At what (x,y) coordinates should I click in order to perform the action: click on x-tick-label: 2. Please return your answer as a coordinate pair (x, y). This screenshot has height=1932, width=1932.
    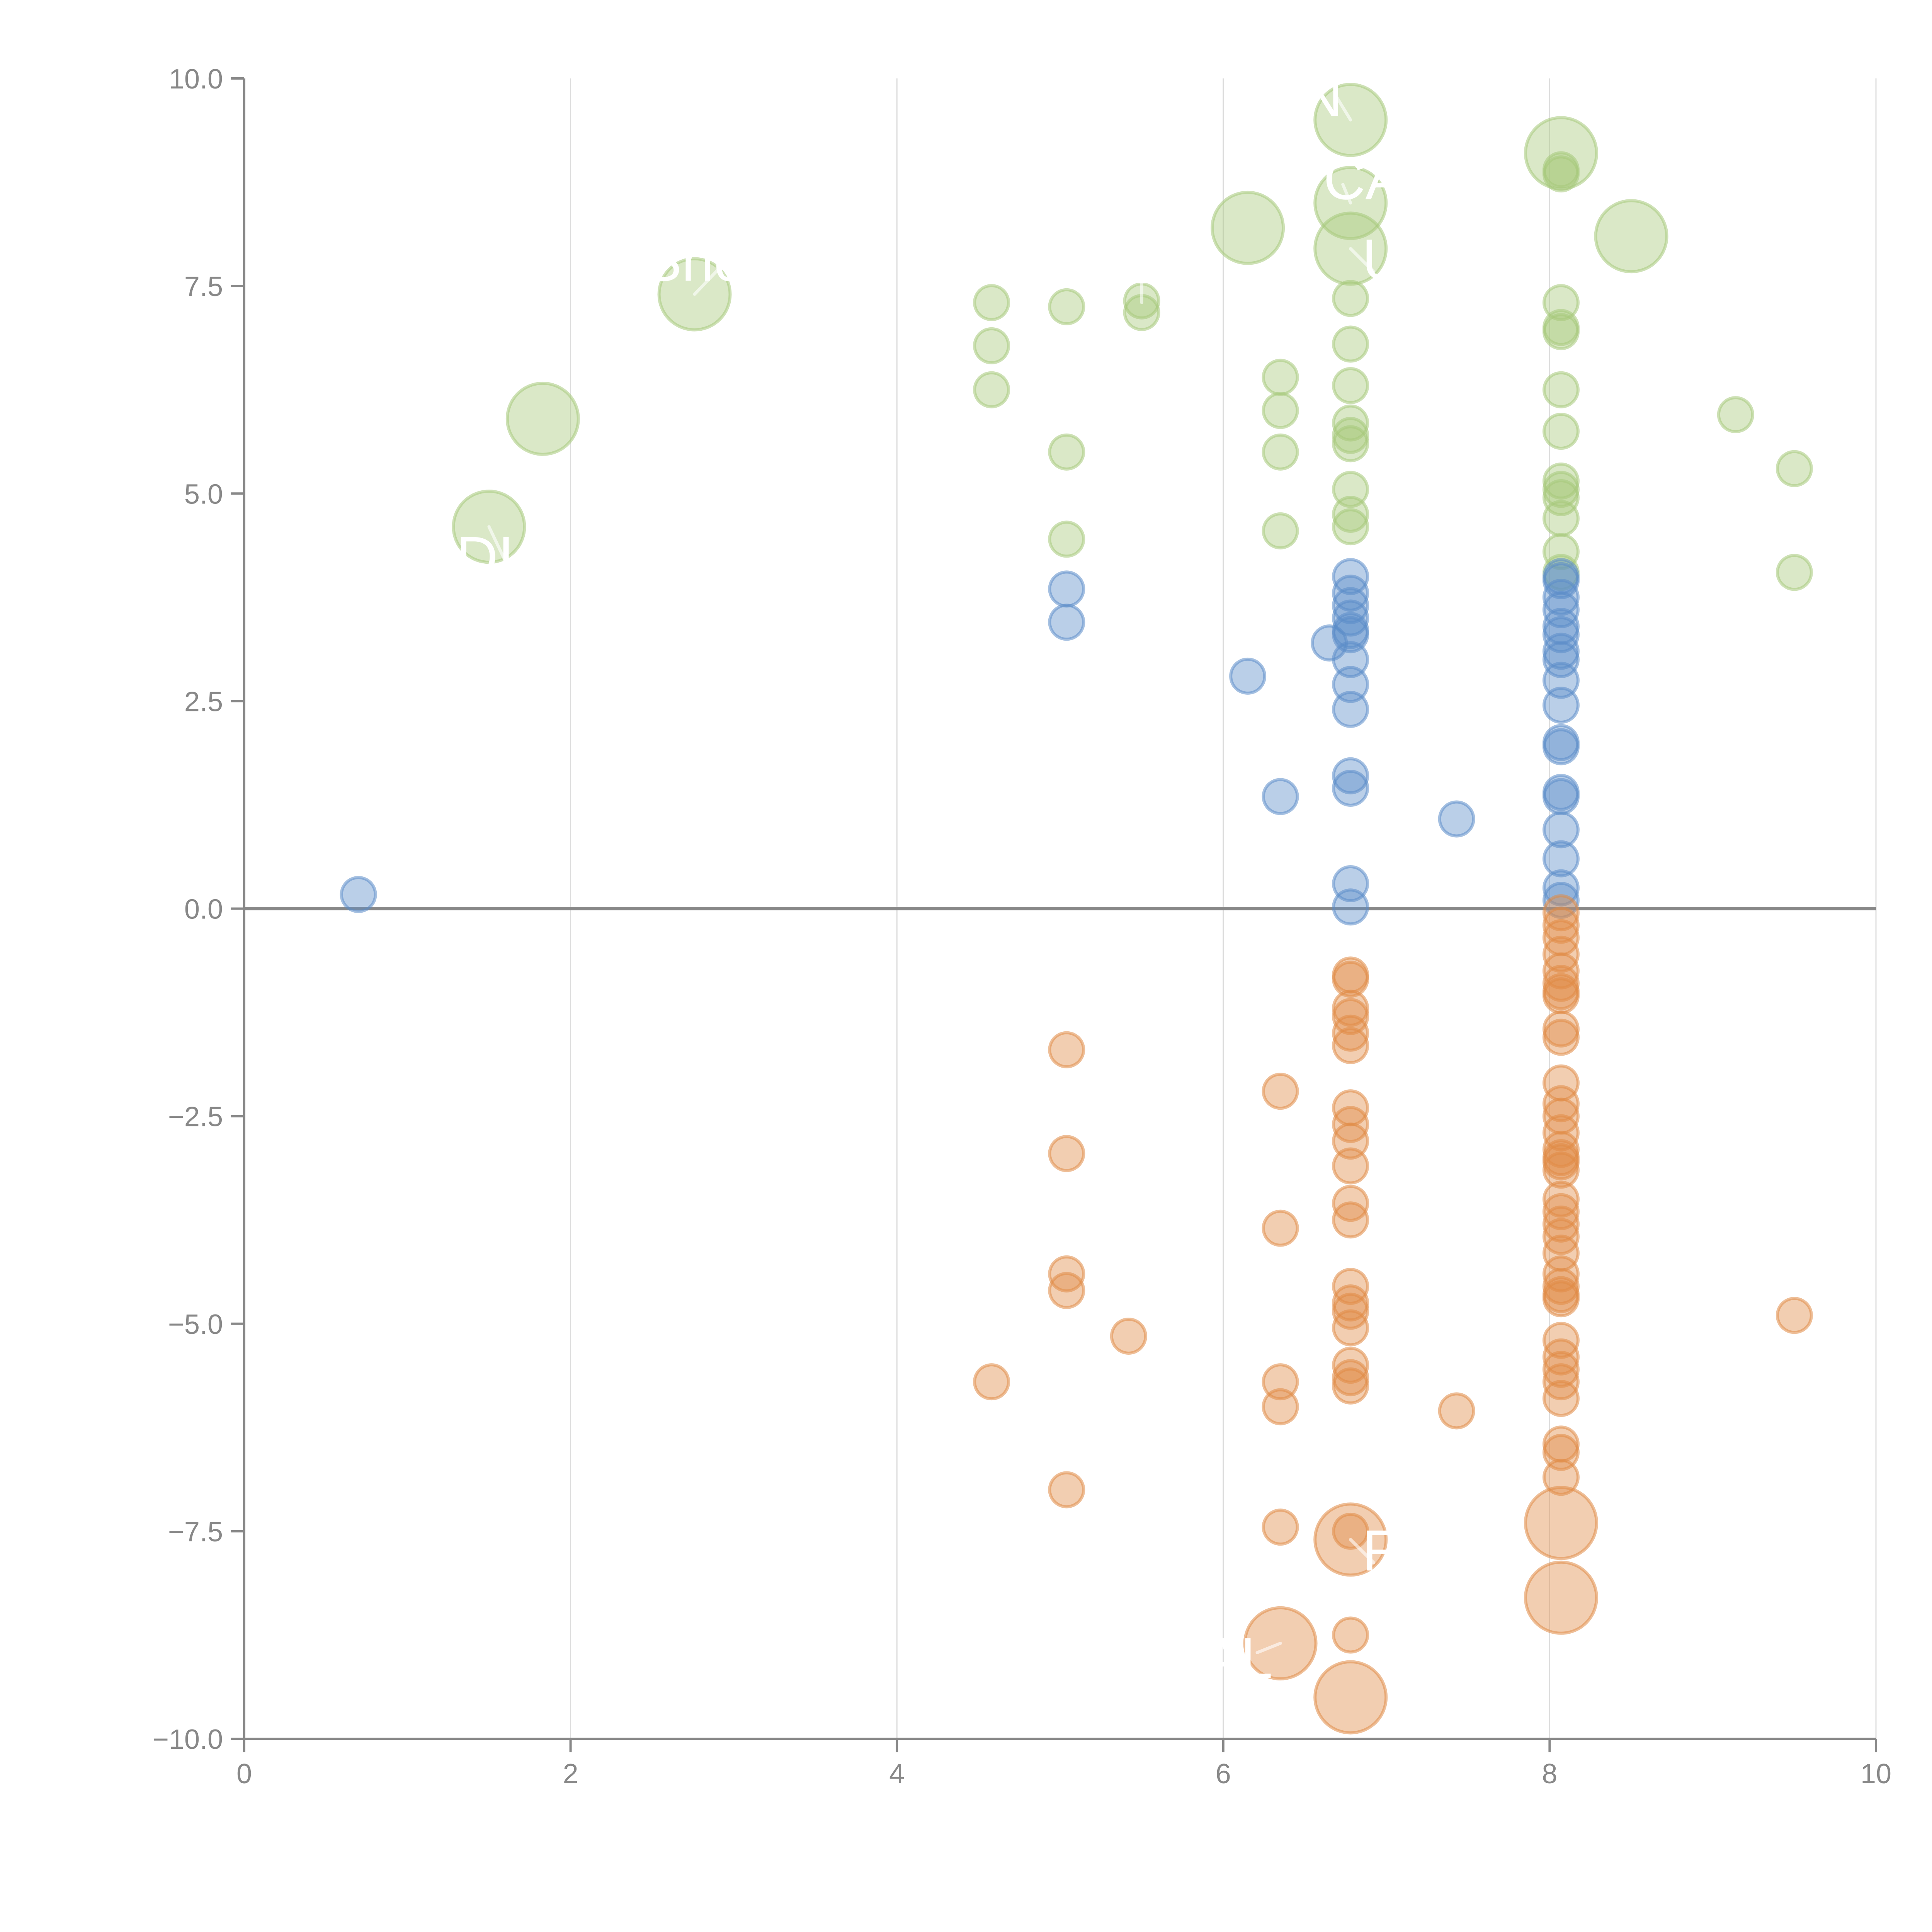
    Looking at the image, I should click on (571, 1774).